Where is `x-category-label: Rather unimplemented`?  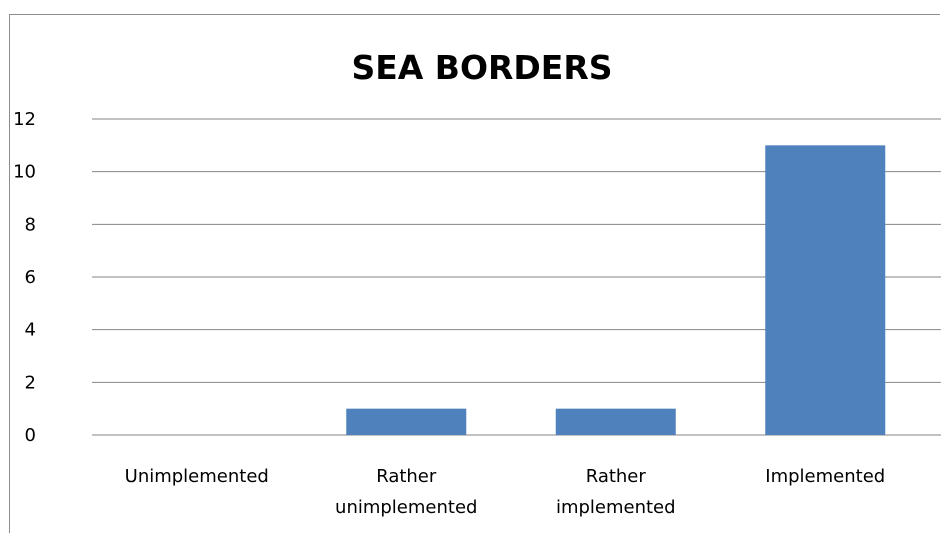 x-category-label: Rather unimplemented is located at coordinates (406, 492).